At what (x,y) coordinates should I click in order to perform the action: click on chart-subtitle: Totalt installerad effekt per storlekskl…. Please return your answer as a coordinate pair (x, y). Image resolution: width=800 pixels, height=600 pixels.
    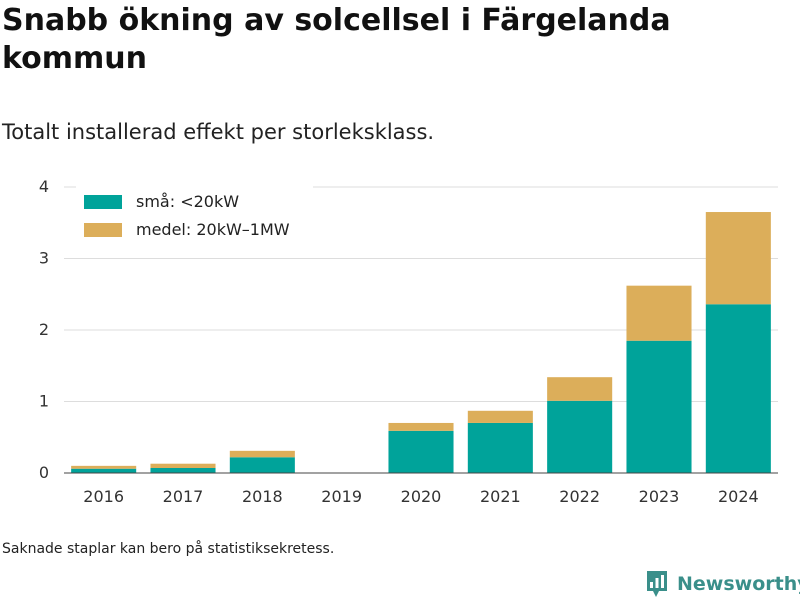
    Looking at the image, I should click on (218, 132).